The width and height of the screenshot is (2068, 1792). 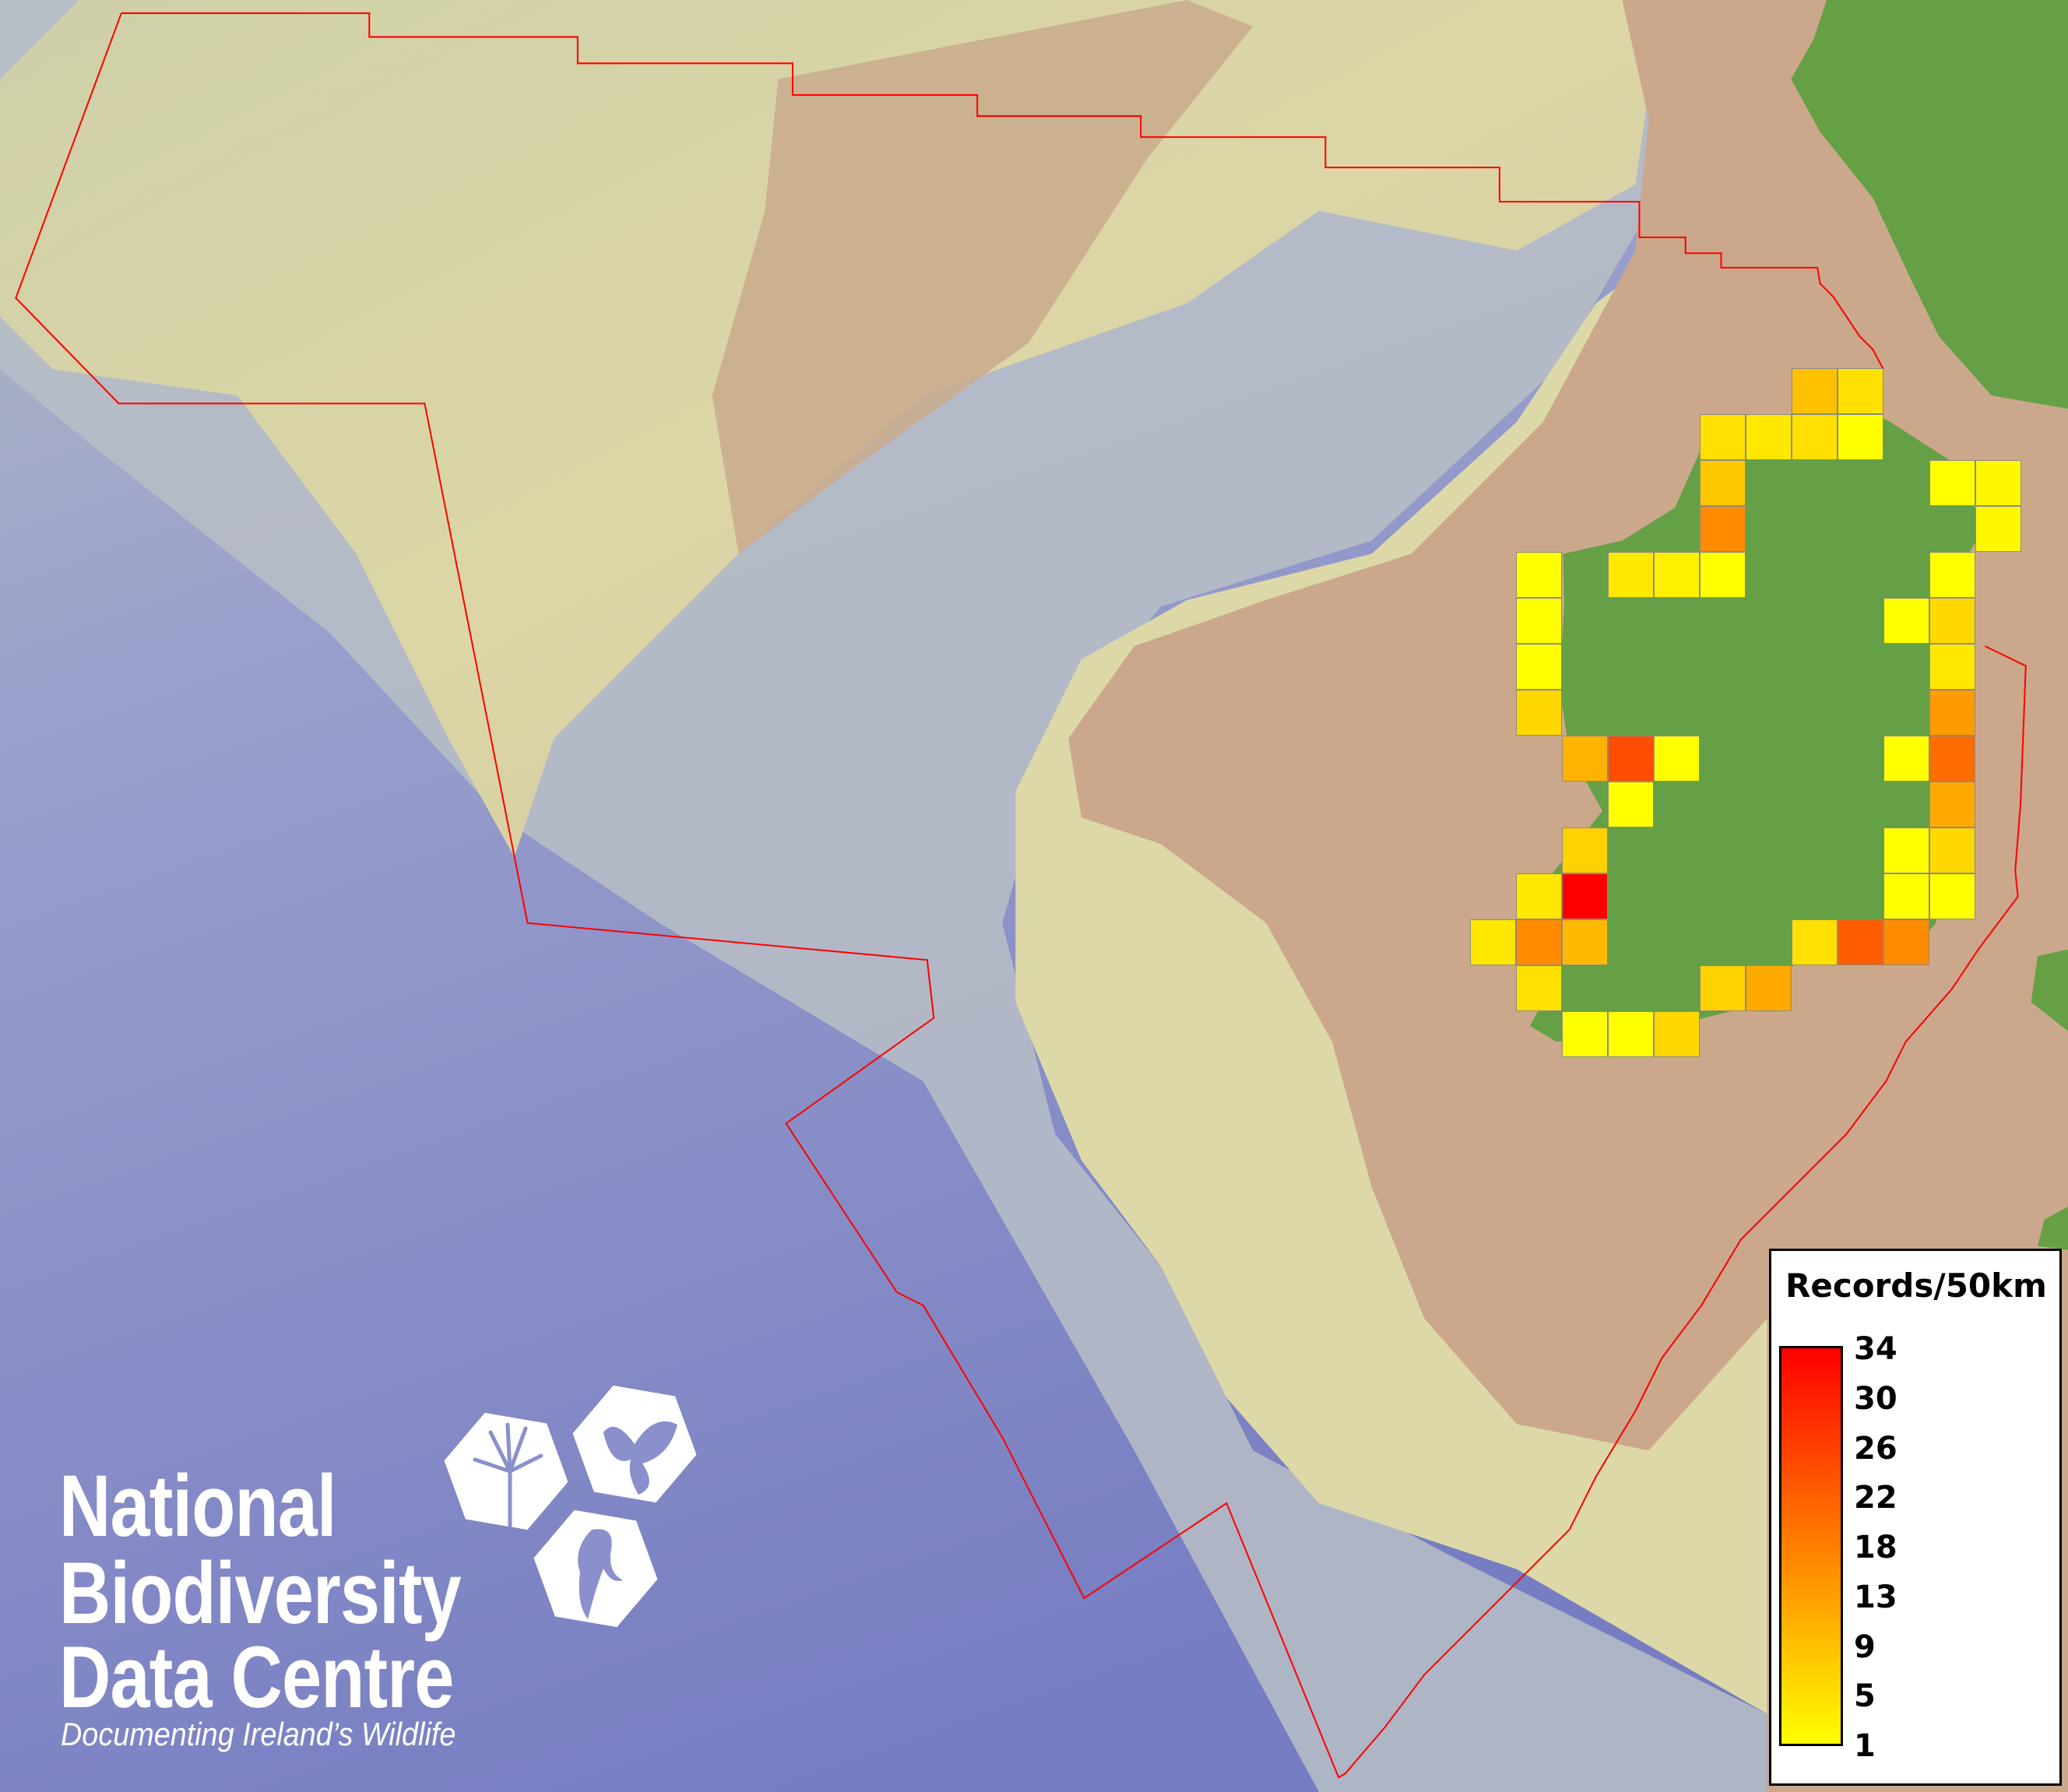 What do you see at coordinates (634, 1444) in the screenshot?
I see `butterfly-icon` at bounding box center [634, 1444].